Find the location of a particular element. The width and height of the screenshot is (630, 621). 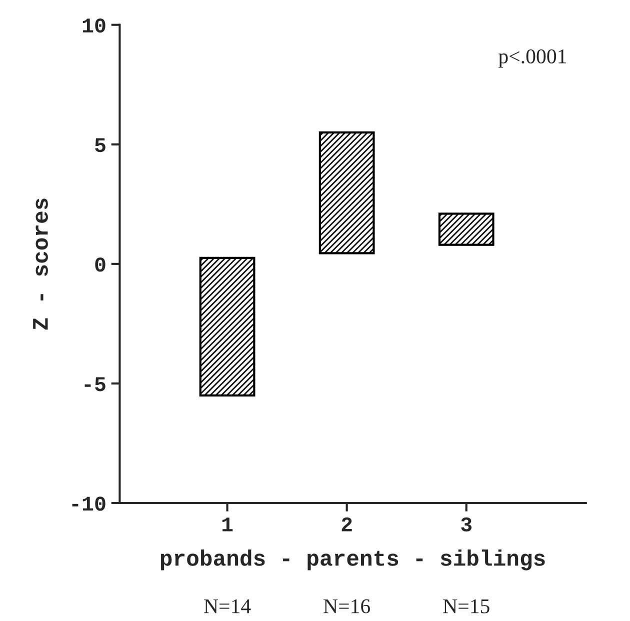

y-tick-label: -10 is located at coordinates (89, 503).